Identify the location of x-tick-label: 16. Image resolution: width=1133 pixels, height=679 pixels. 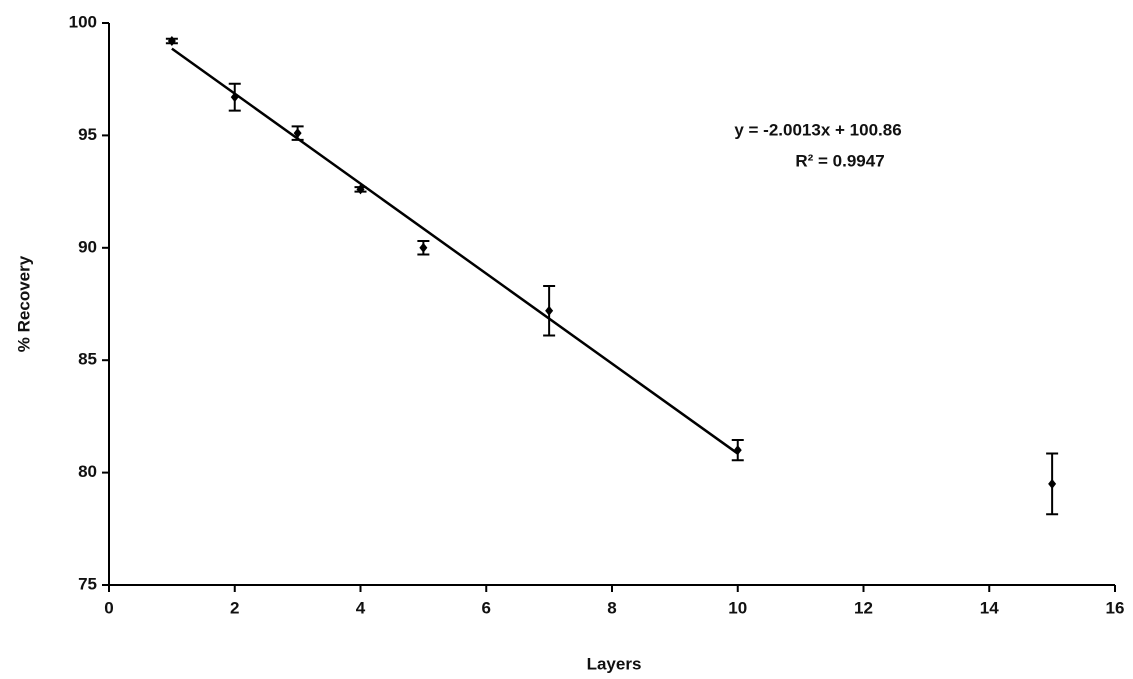
(1115, 607).